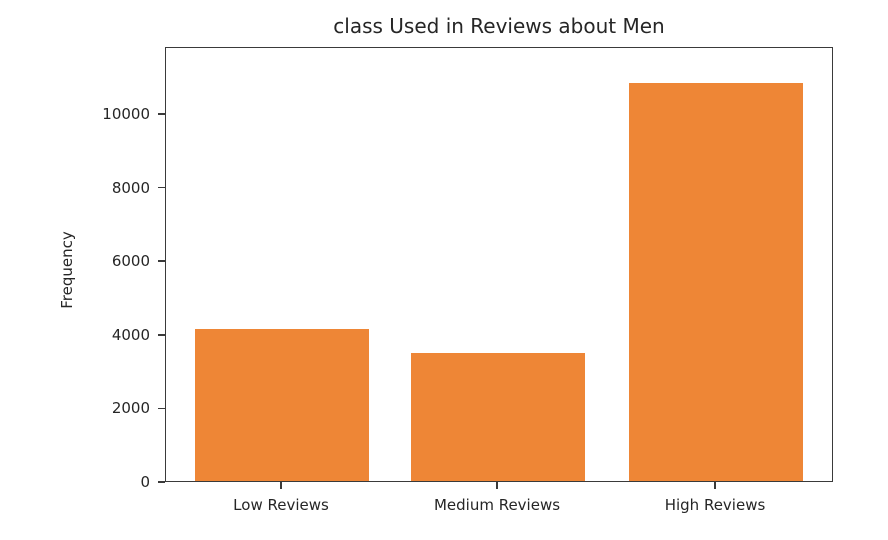 Image resolution: width=888 pixels, height=540 pixels. I want to click on bar-medium-reviews, so click(498, 417).